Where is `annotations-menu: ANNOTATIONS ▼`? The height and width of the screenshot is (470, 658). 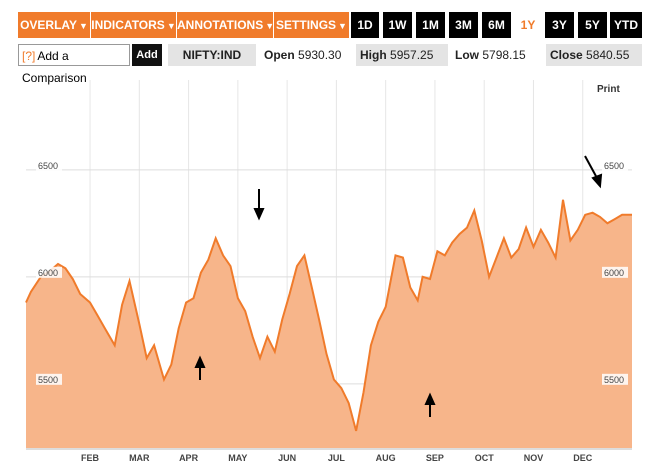 annotations-menu: ANNOTATIONS ▼ is located at coordinates (226, 25).